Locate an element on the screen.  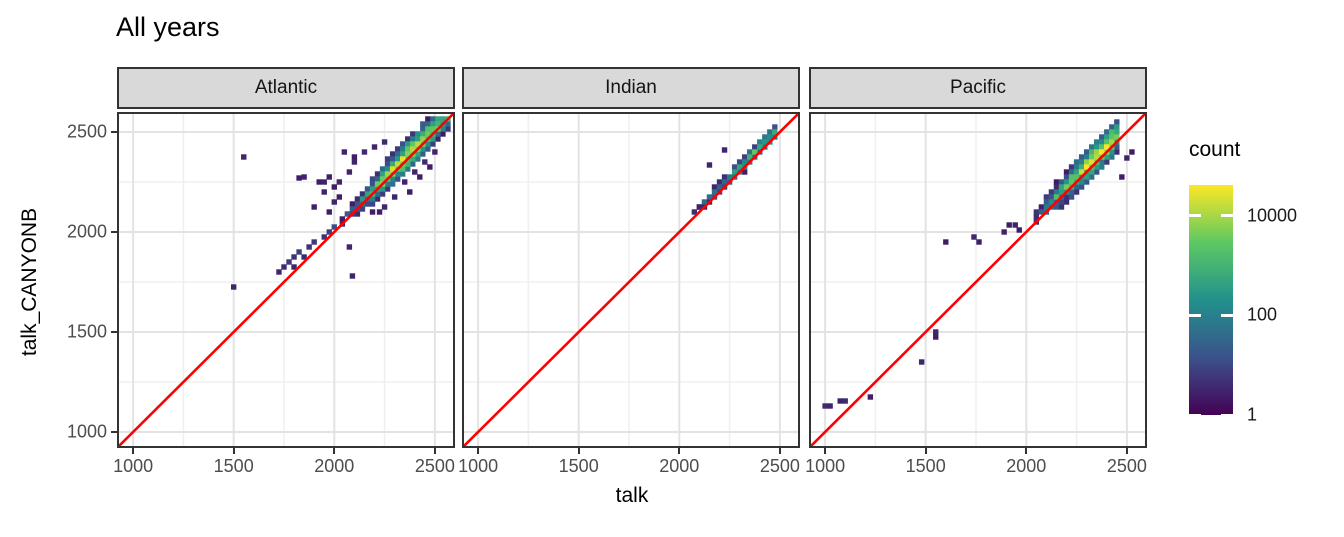
legend-title: count is located at coordinates (1215, 149).